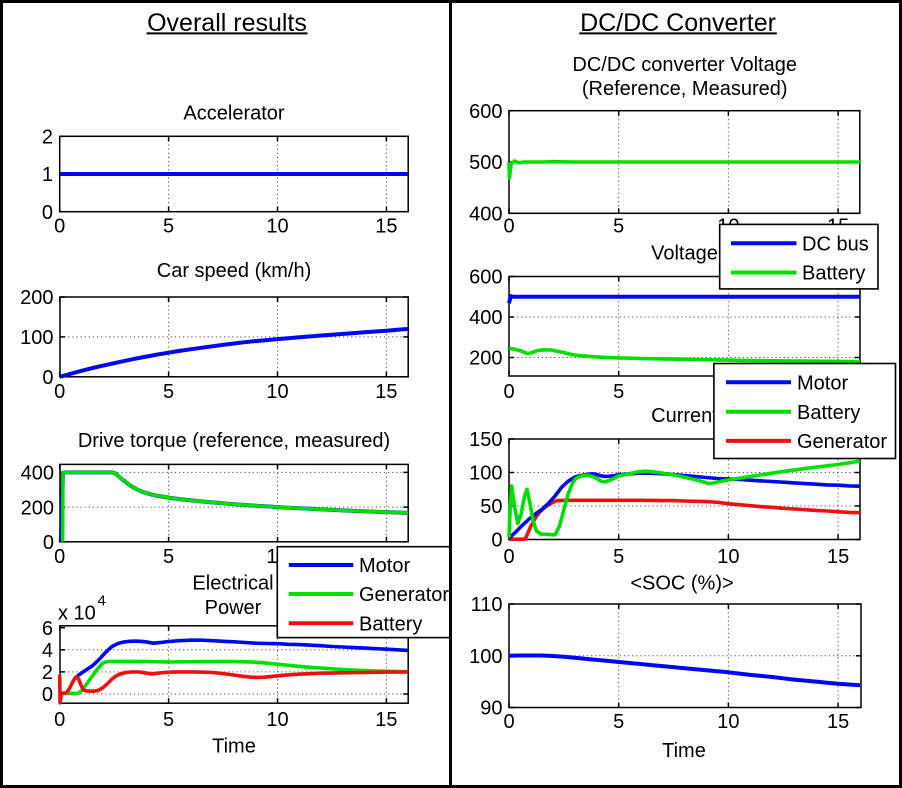  What do you see at coordinates (227, 23) in the screenshot?
I see `svg-text: Overall results` at bounding box center [227, 23].